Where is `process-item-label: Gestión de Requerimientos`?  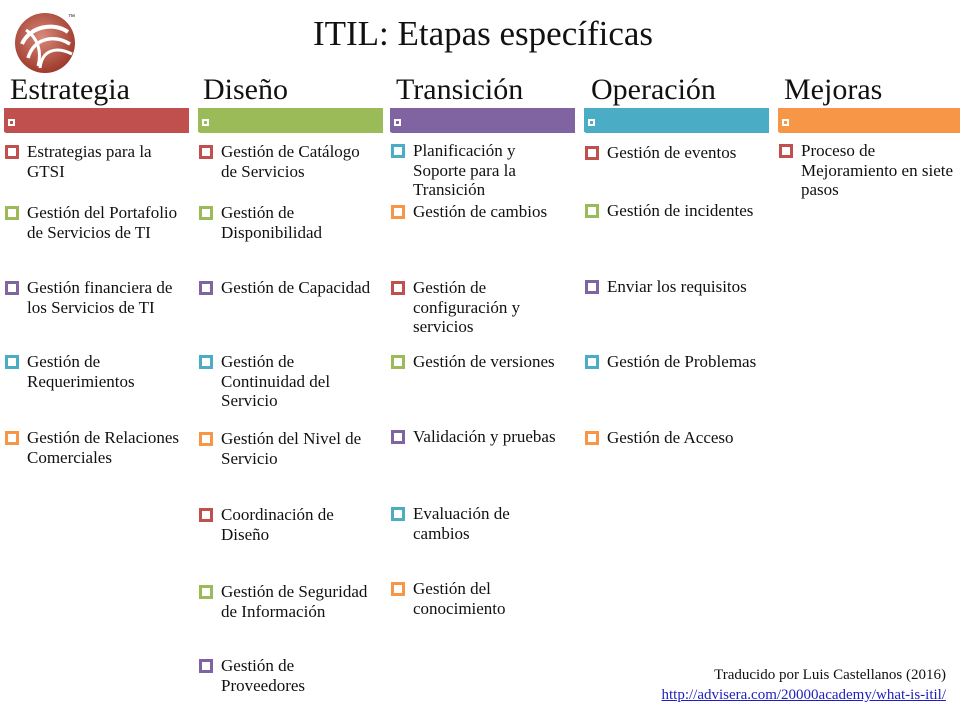 process-item-label: Gestión de Requerimientos is located at coordinates (81, 371).